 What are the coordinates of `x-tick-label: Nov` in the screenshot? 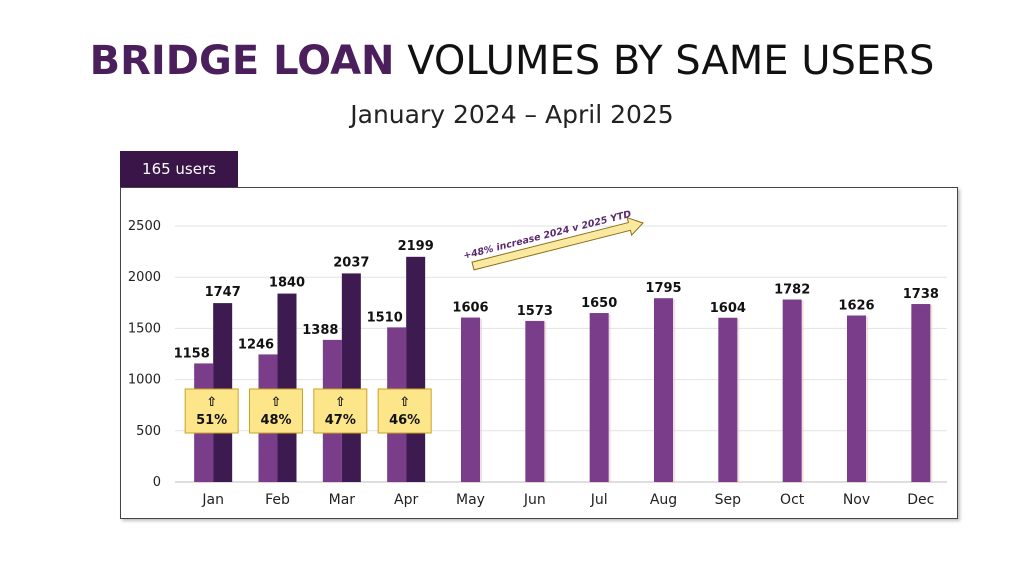 It's located at (856, 500).